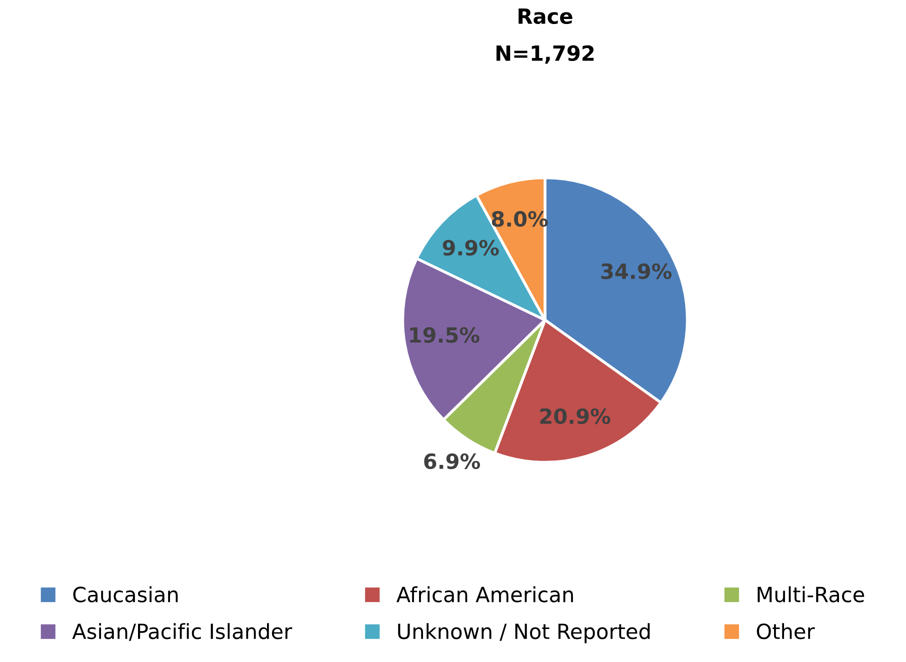 The image size is (906, 662). Describe the element at coordinates (545, 16) in the screenshot. I see `chart-title: Race` at that location.